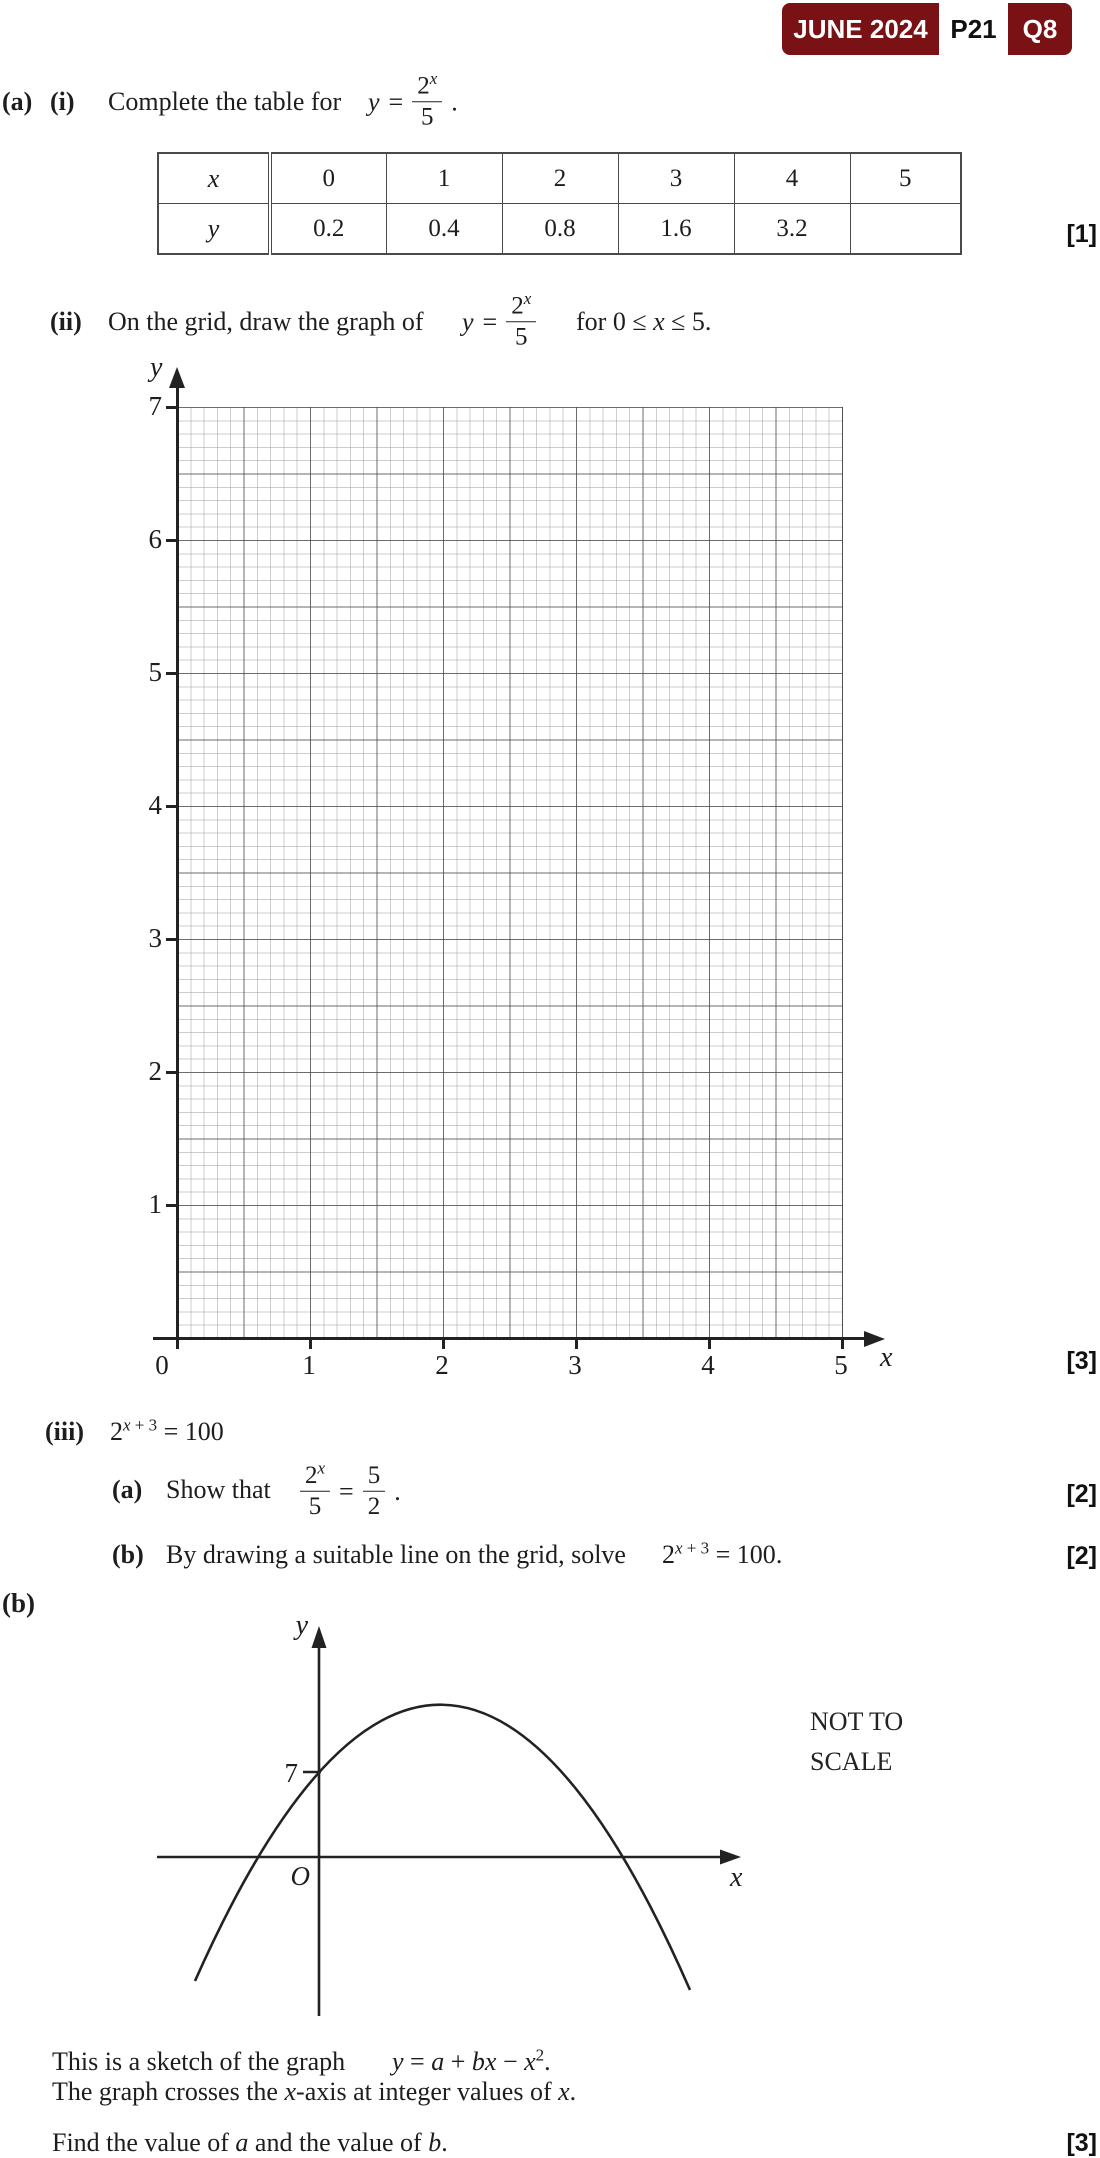 This screenshot has height=2158, width=1100. Describe the element at coordinates (722, 1554) in the screenshot. I see `equation-2-power-x-plus-3: 2x + 3 = 100.` at that location.